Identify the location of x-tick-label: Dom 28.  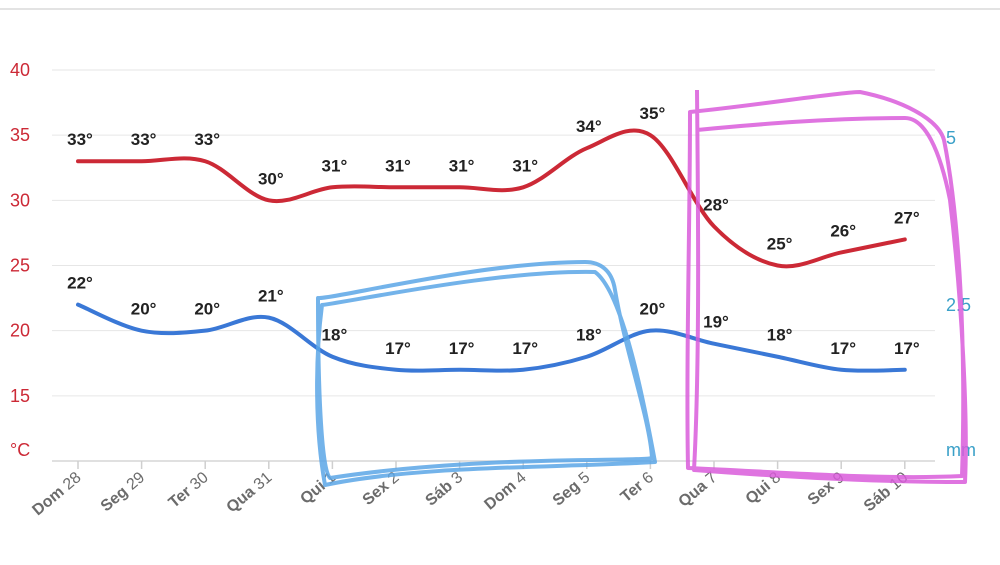
(56, 494).